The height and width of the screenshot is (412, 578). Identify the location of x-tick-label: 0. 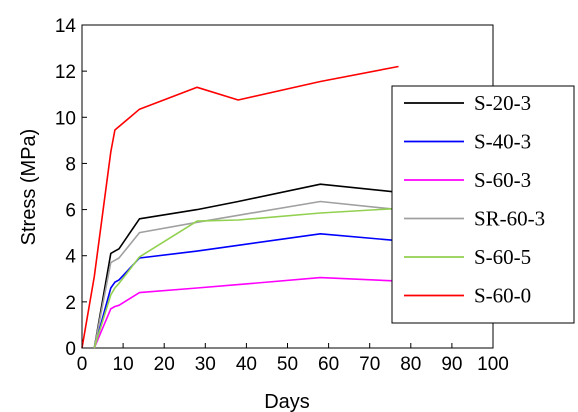
(82, 364).